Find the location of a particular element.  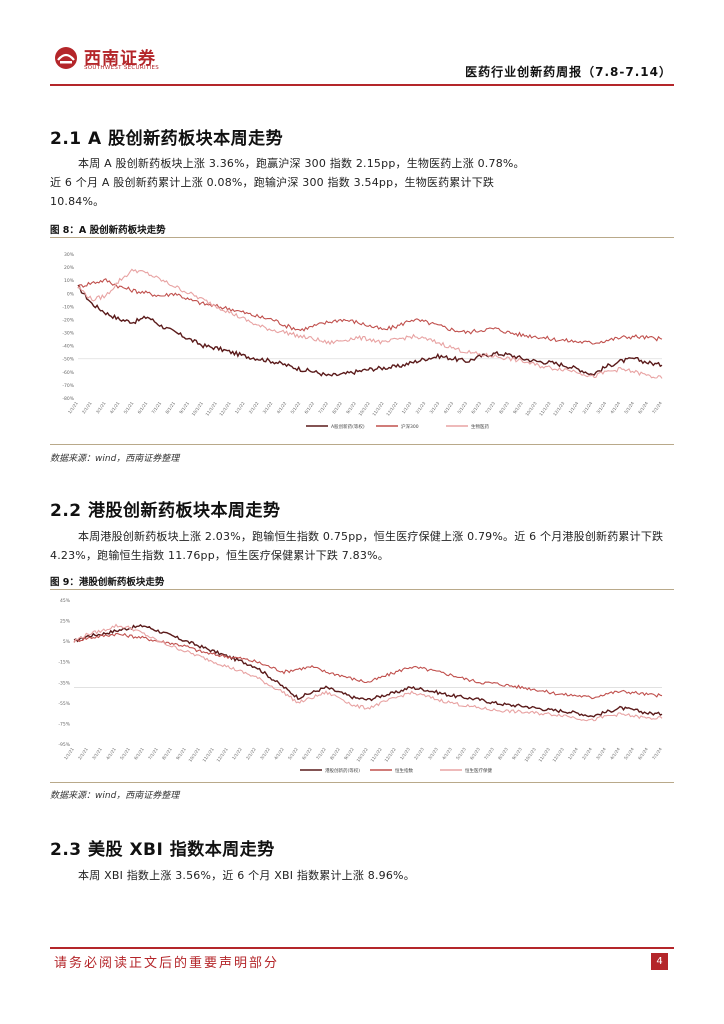

x-tick-label: 9/1/23 is located at coordinates (518, 407).